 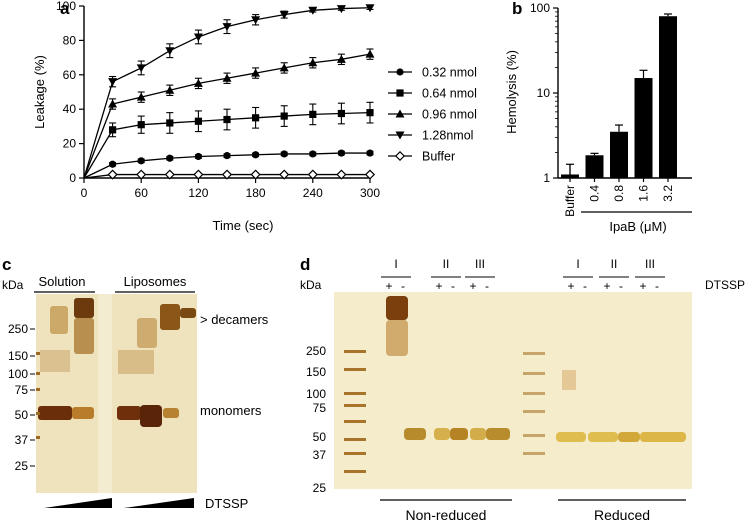 I want to click on gel-c-dtssp-wedge-liposomes, so click(x=159, y=503).